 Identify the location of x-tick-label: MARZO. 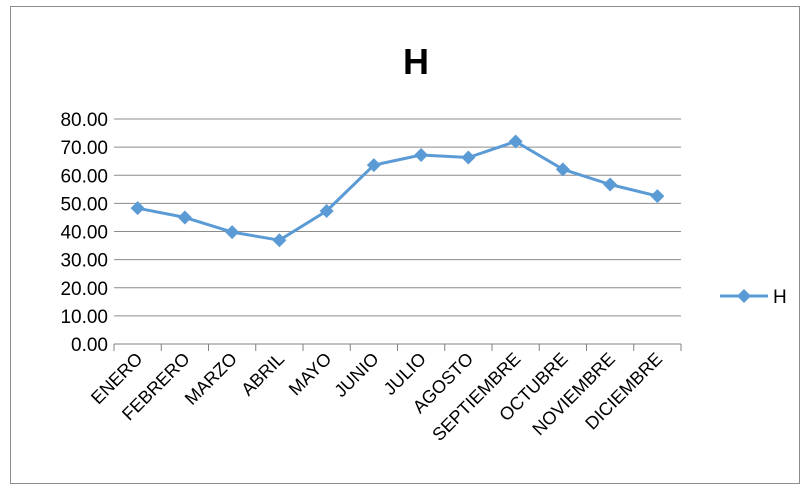
(211, 379).